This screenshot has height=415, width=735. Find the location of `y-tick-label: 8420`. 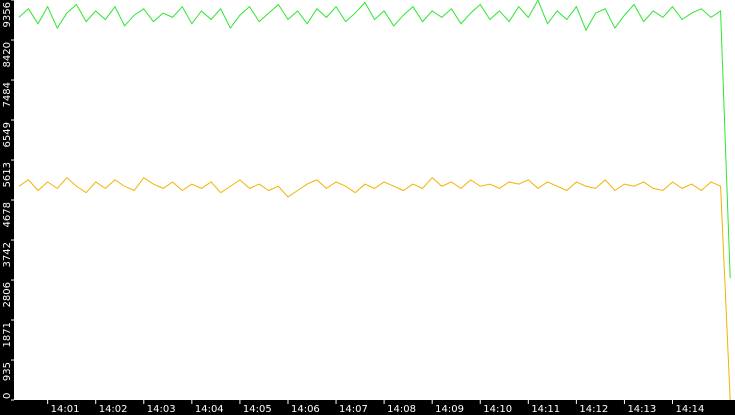

y-tick-label: 8420 is located at coordinates (7, 54).